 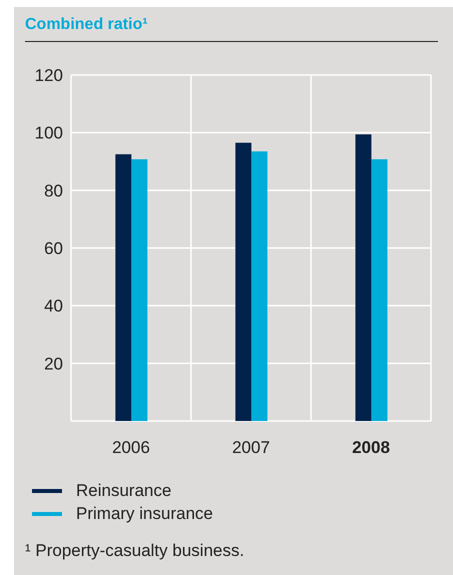 What do you see at coordinates (371, 447) in the screenshot?
I see `x-tick-label: 2008` at bounding box center [371, 447].